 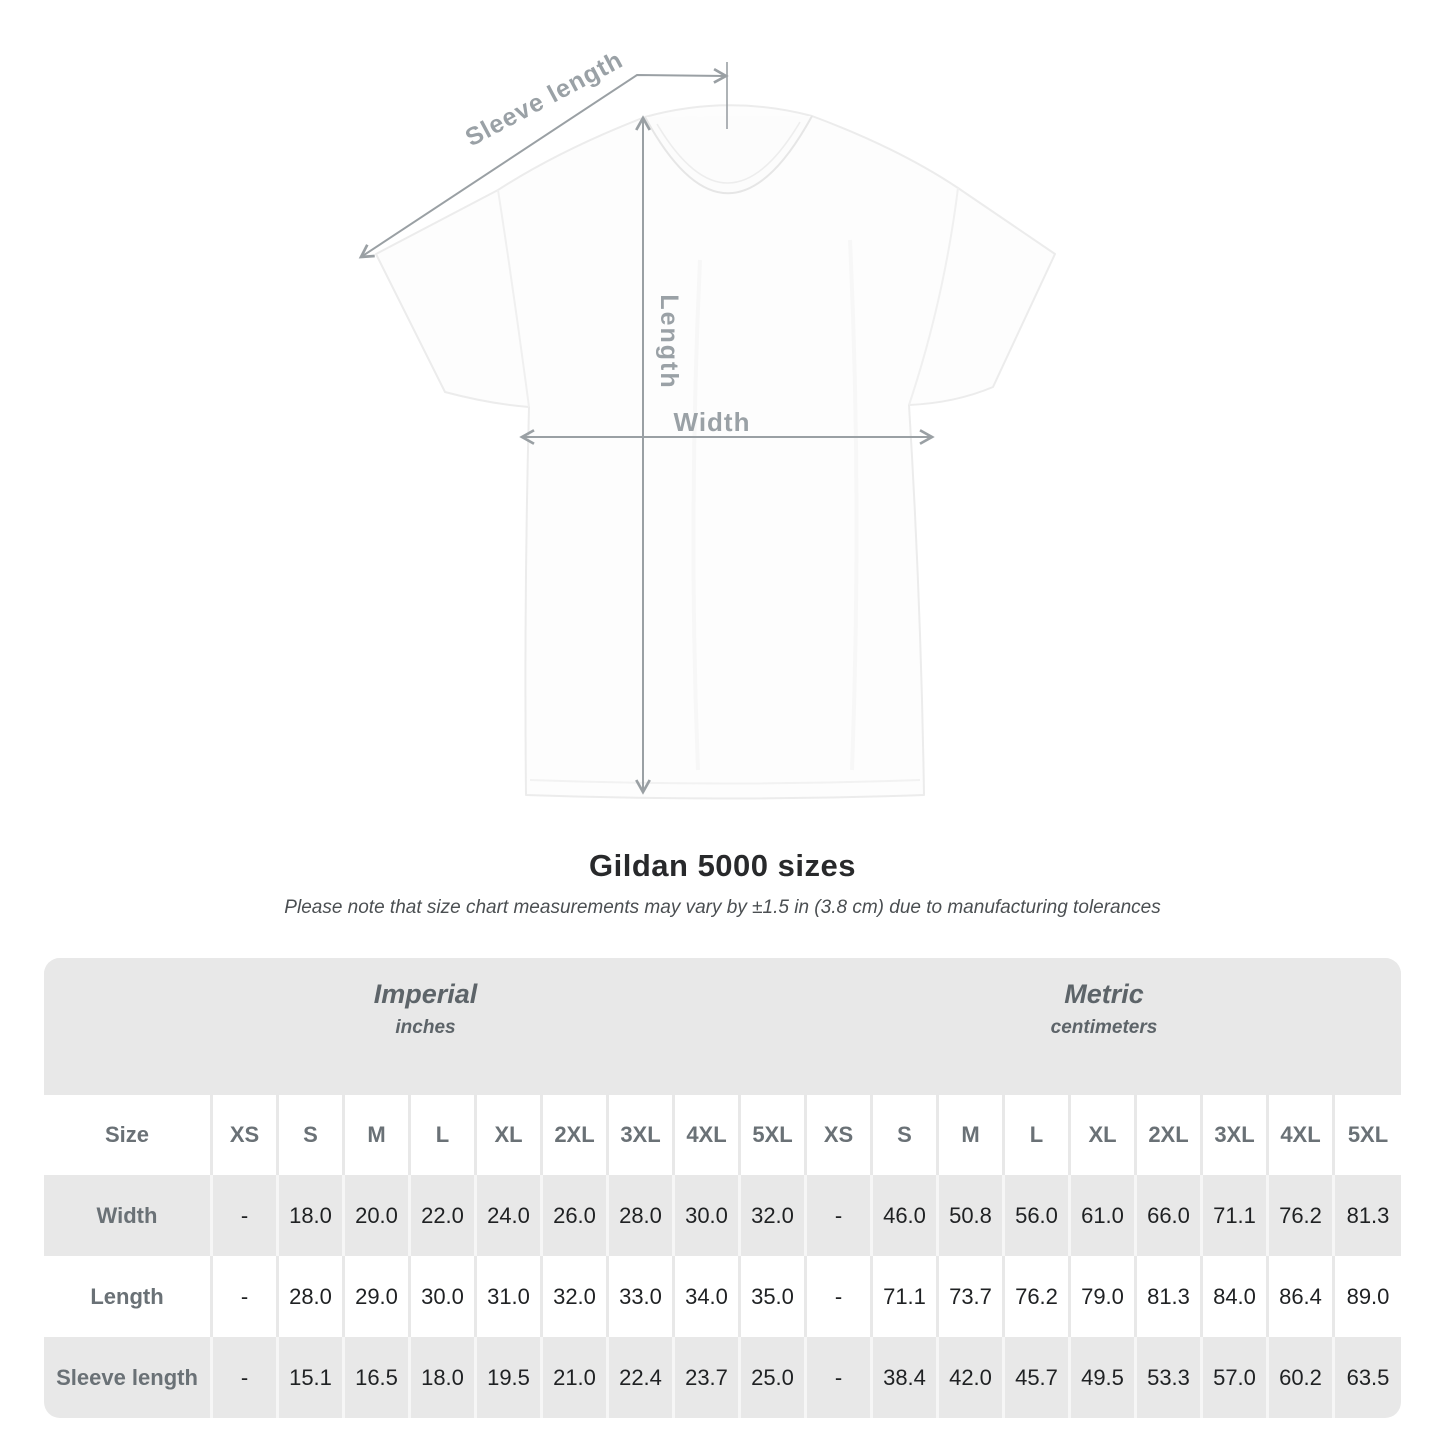 I want to click on cell: 35.0, so click(x=774, y=1296).